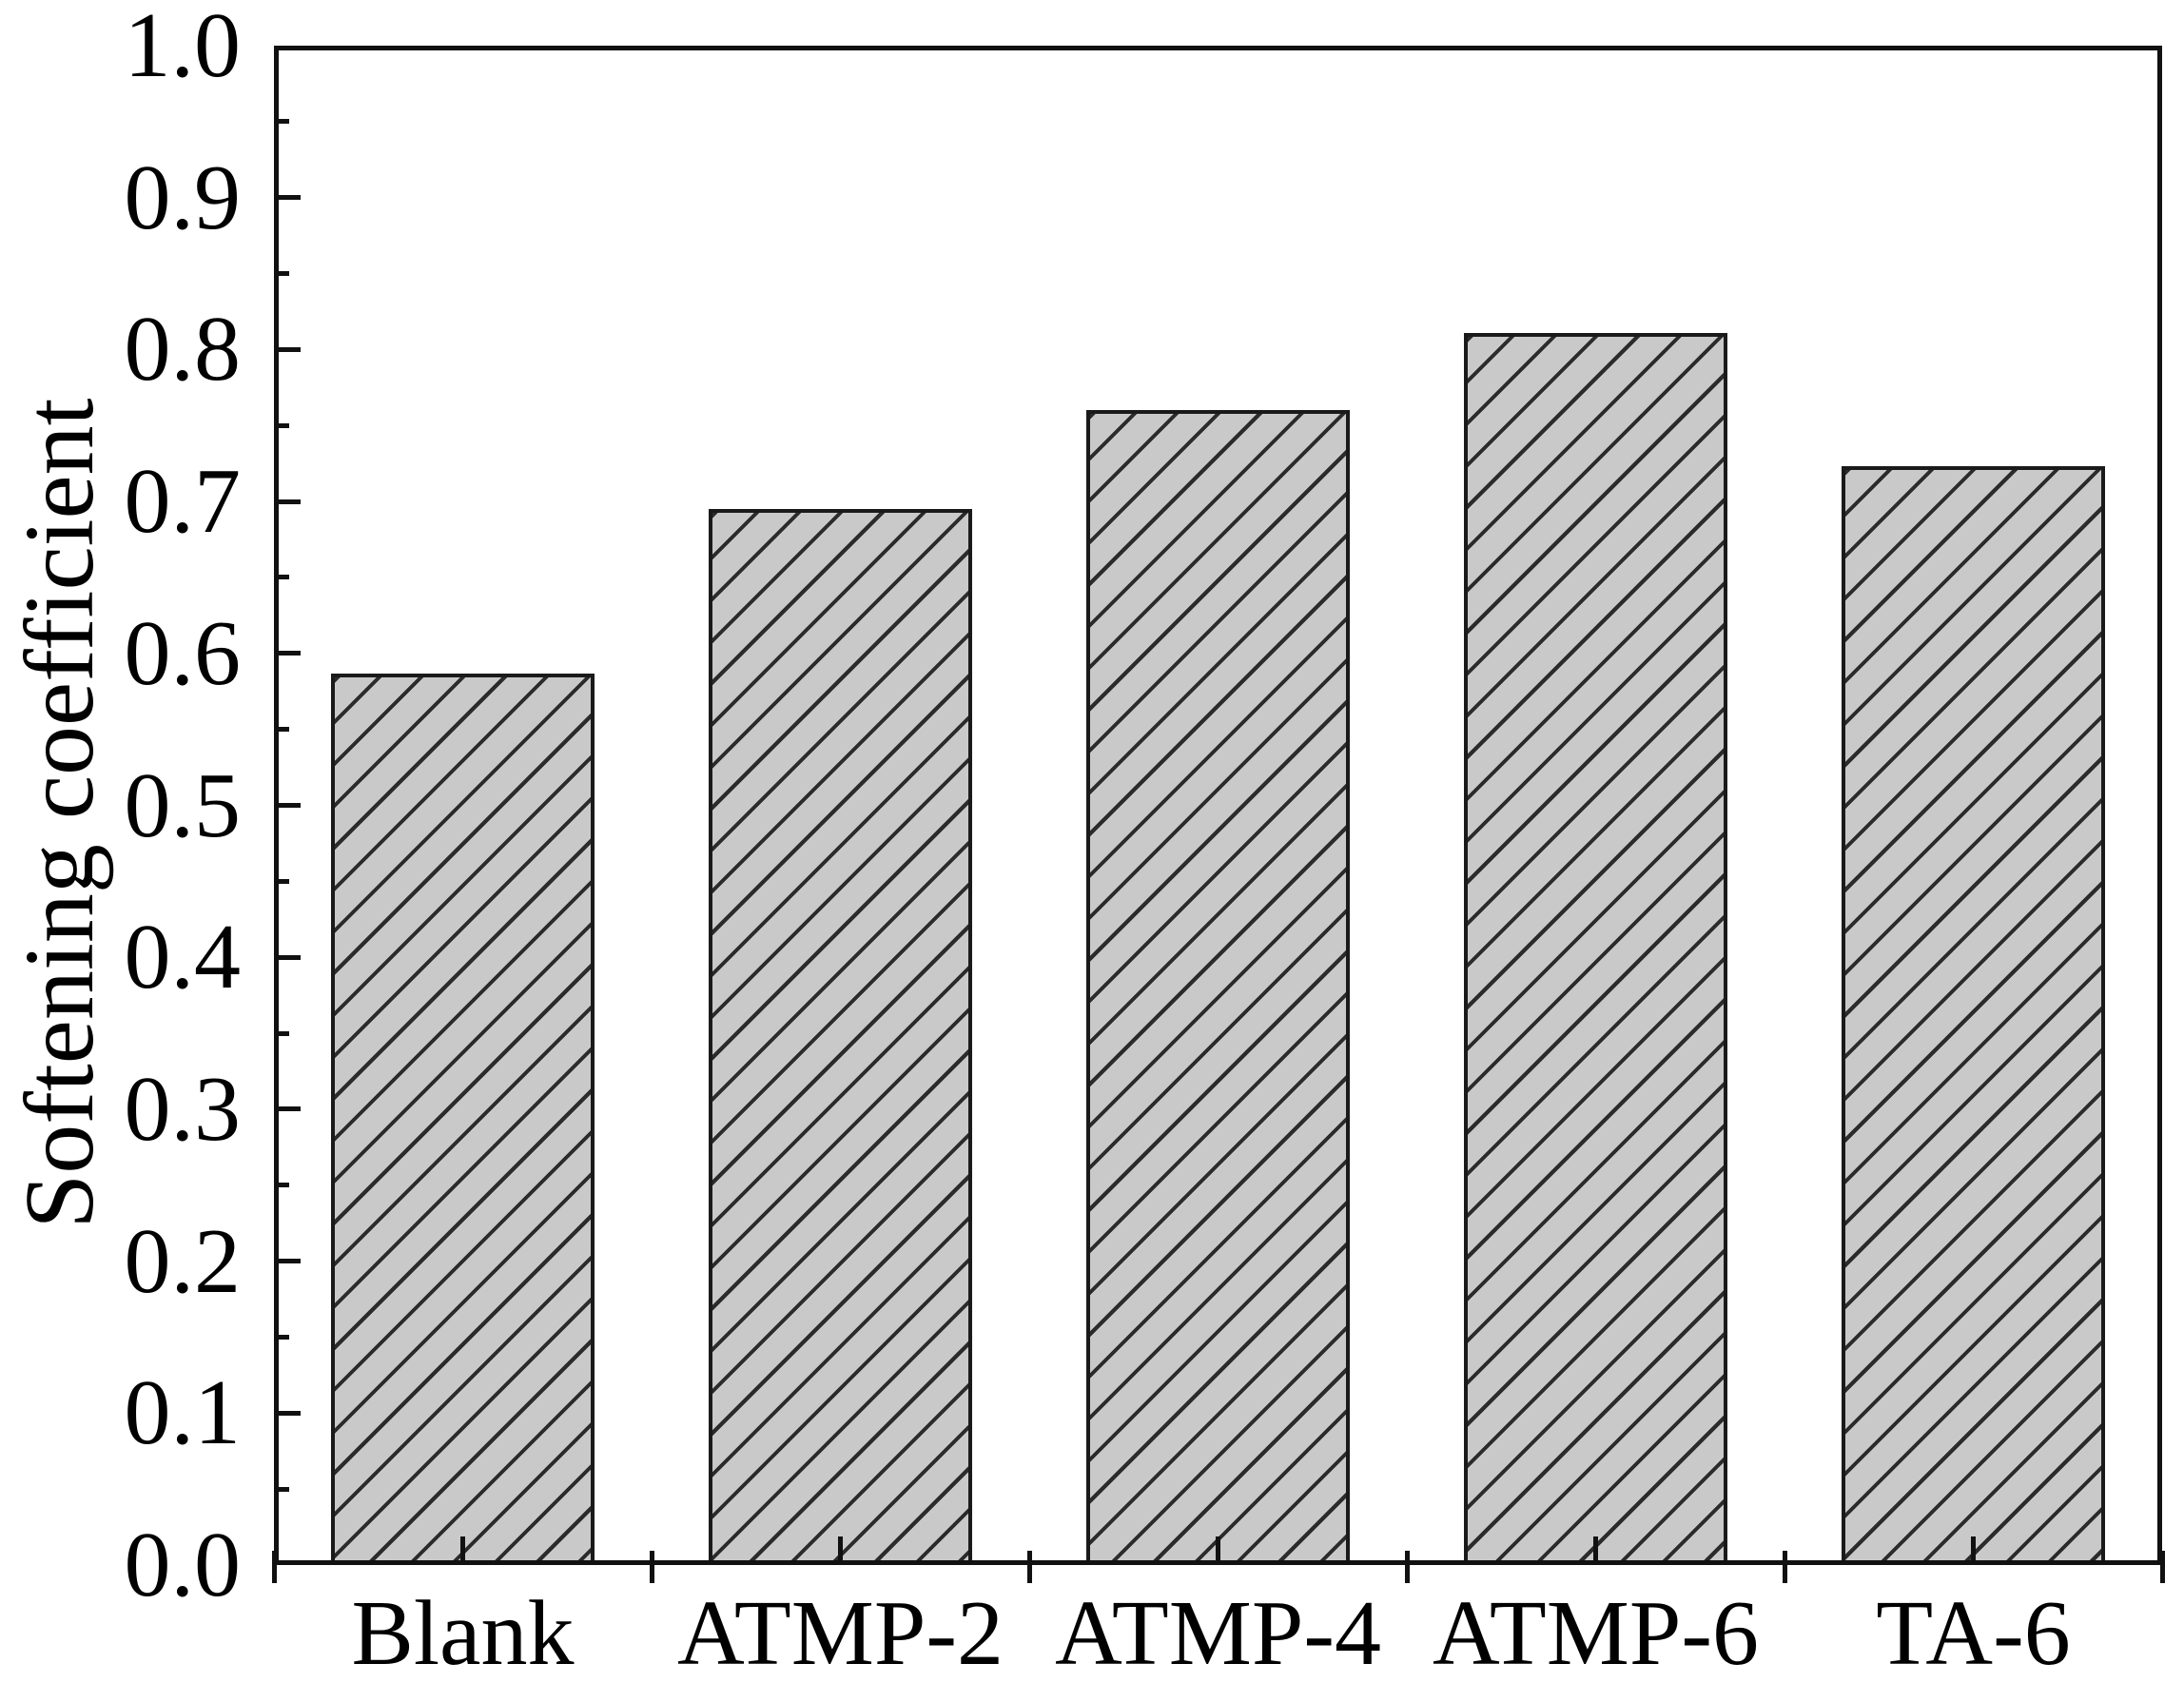 The width and height of the screenshot is (2184, 1683). What do you see at coordinates (463, 1633) in the screenshot?
I see `x-tick-label: Blank` at bounding box center [463, 1633].